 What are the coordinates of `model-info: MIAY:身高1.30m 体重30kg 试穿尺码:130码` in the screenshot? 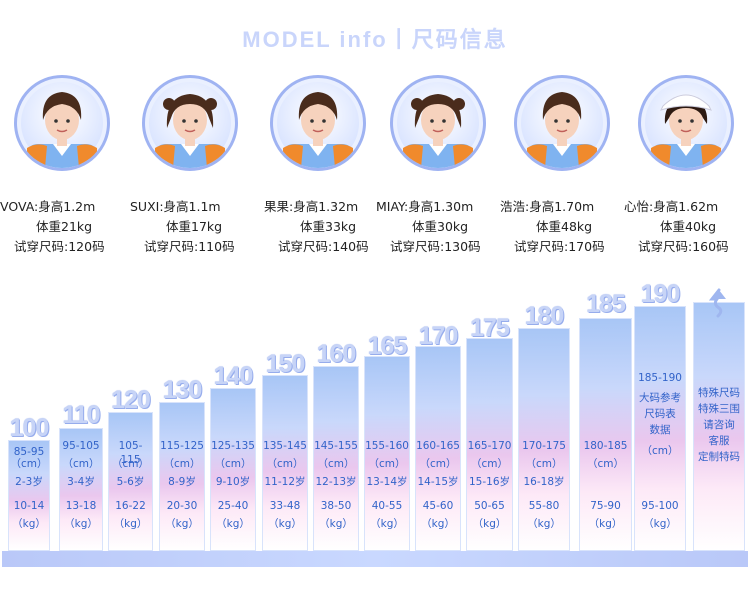 It's located at (438, 227).